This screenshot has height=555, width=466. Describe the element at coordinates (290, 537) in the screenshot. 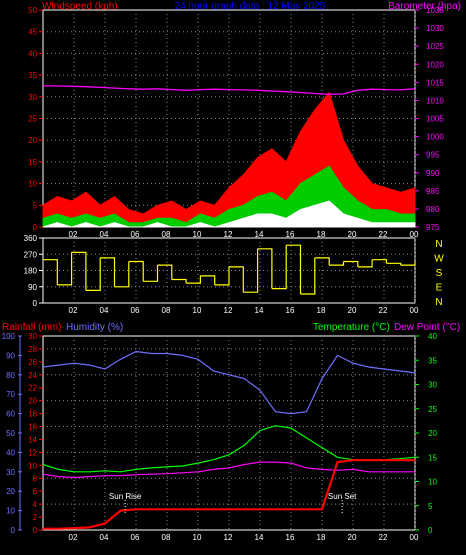

I see `climate-x-tick-label: 16` at that location.